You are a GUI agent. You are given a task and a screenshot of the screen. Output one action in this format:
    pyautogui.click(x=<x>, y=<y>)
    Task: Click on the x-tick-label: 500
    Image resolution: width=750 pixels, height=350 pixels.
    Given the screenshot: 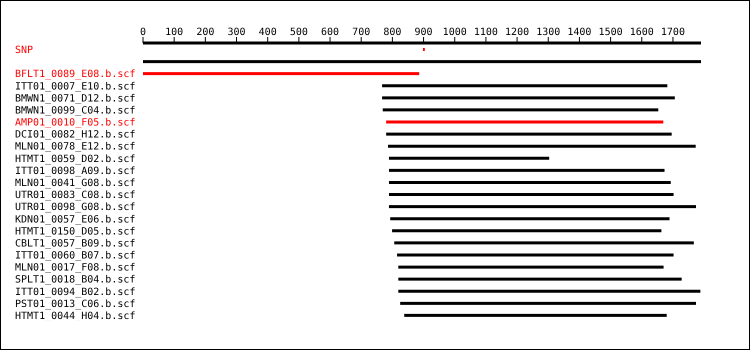 What is the action you would take?
    pyautogui.click(x=299, y=32)
    